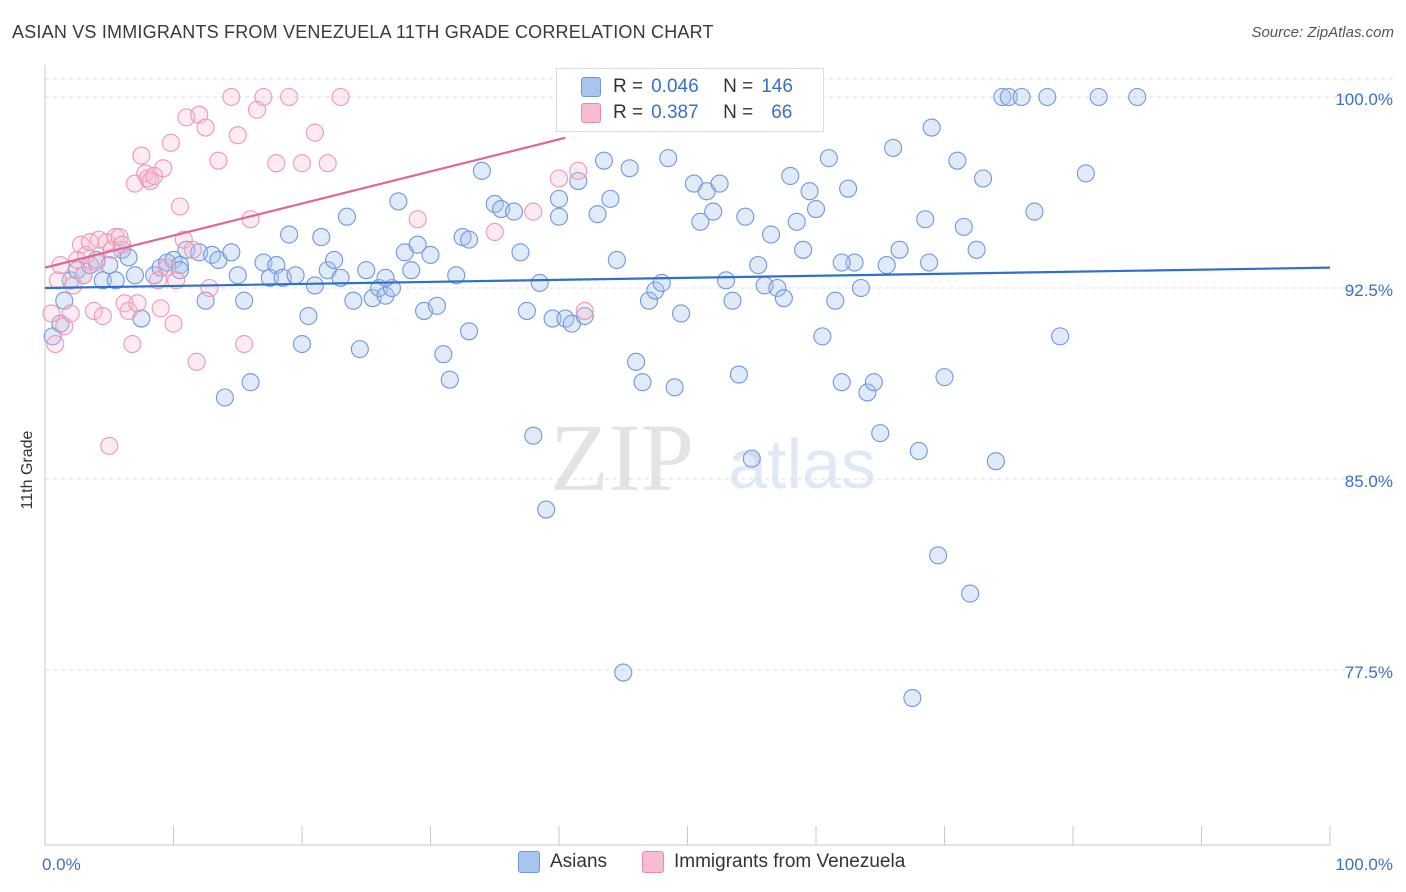  I want to click on y-tick-label: 100.0%, so click(1364, 99).